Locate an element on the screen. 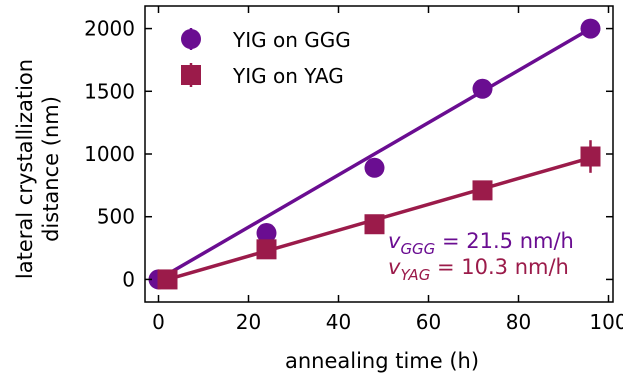  annotation-yag-subscript: YAG is located at coordinates (415, 275).